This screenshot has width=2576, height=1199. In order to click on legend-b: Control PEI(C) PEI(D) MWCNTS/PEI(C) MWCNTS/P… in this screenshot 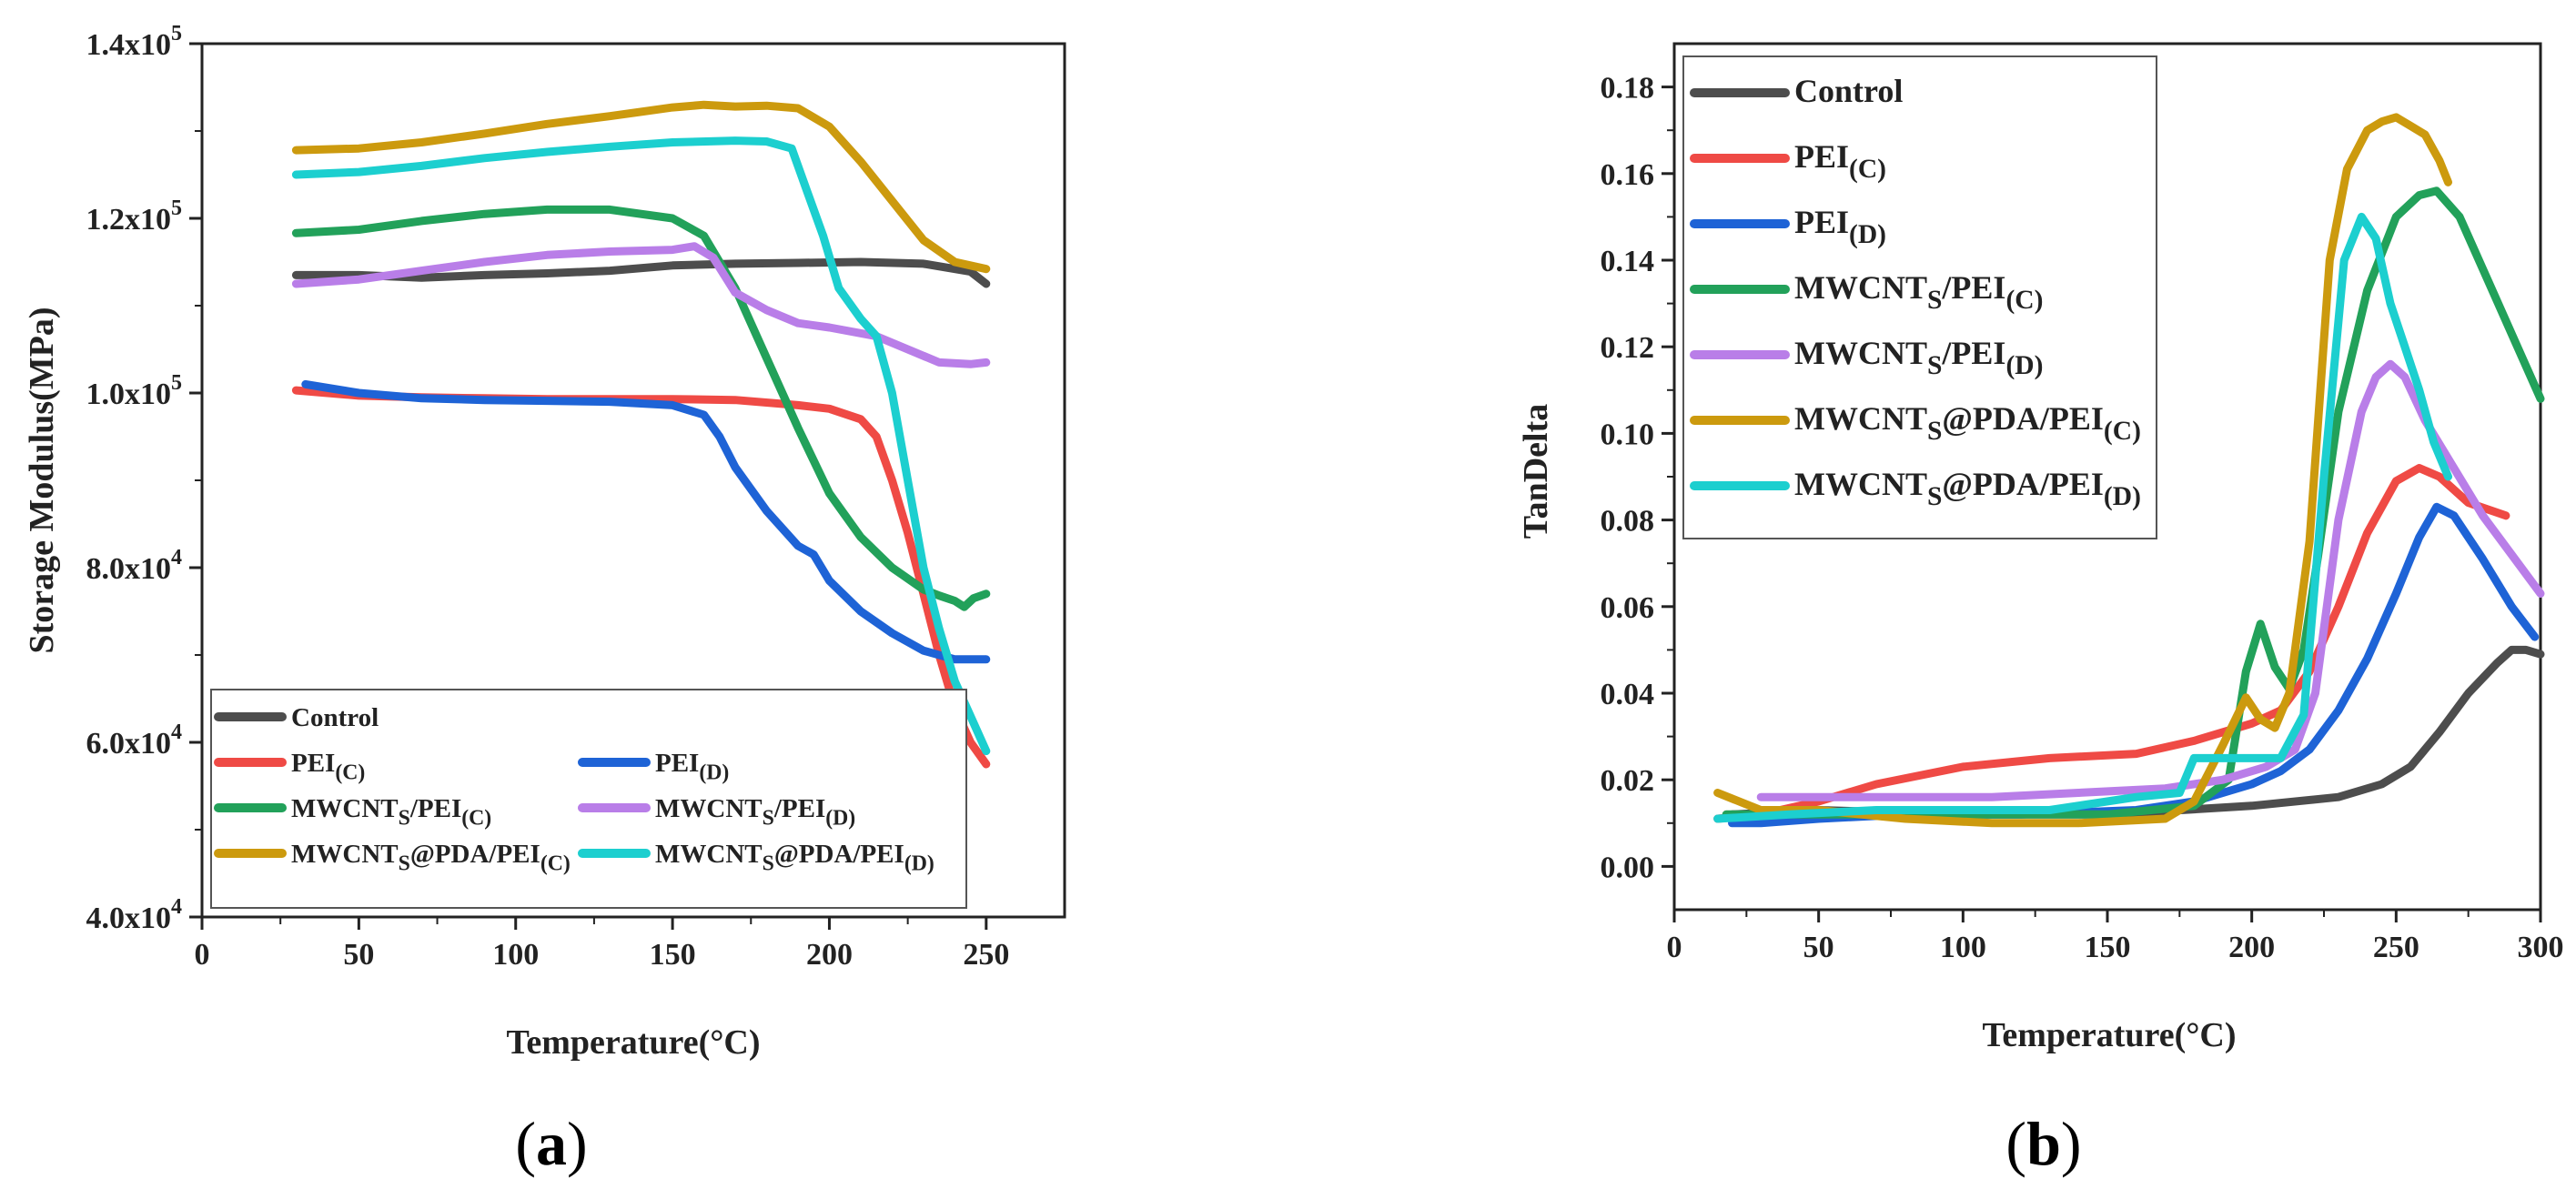, I will do `click(1920, 297)`.